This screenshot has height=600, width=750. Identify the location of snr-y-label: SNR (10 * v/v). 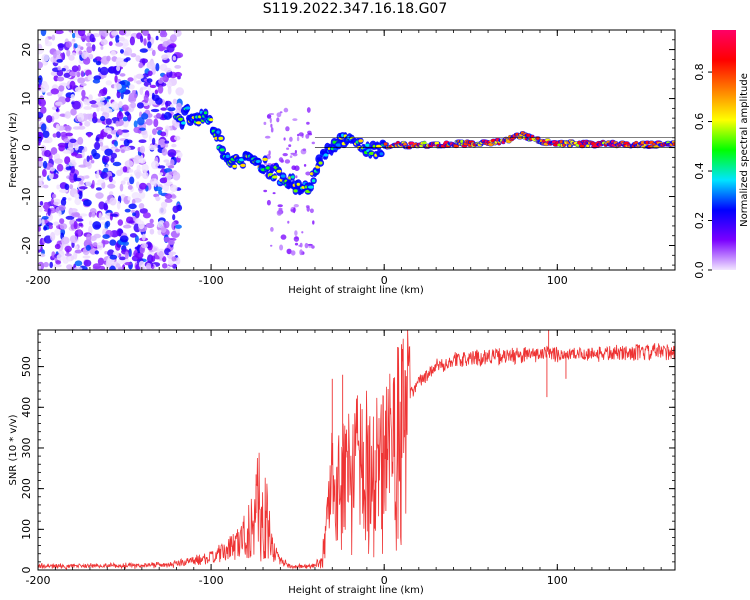
(13, 449).